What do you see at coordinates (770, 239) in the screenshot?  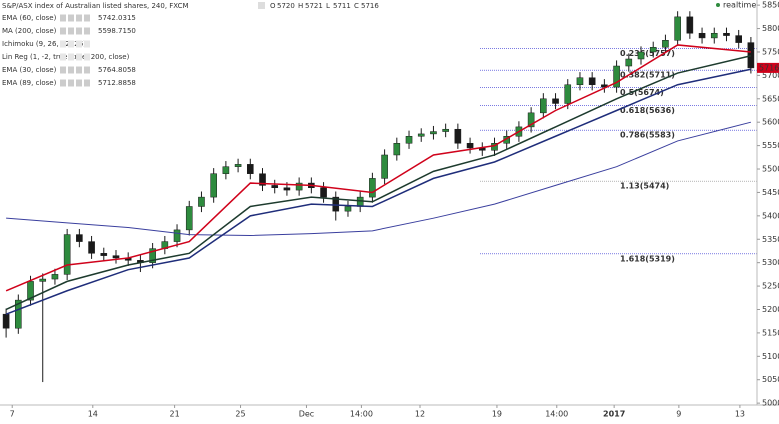 I see `y-tick-label: 5350` at bounding box center [770, 239].